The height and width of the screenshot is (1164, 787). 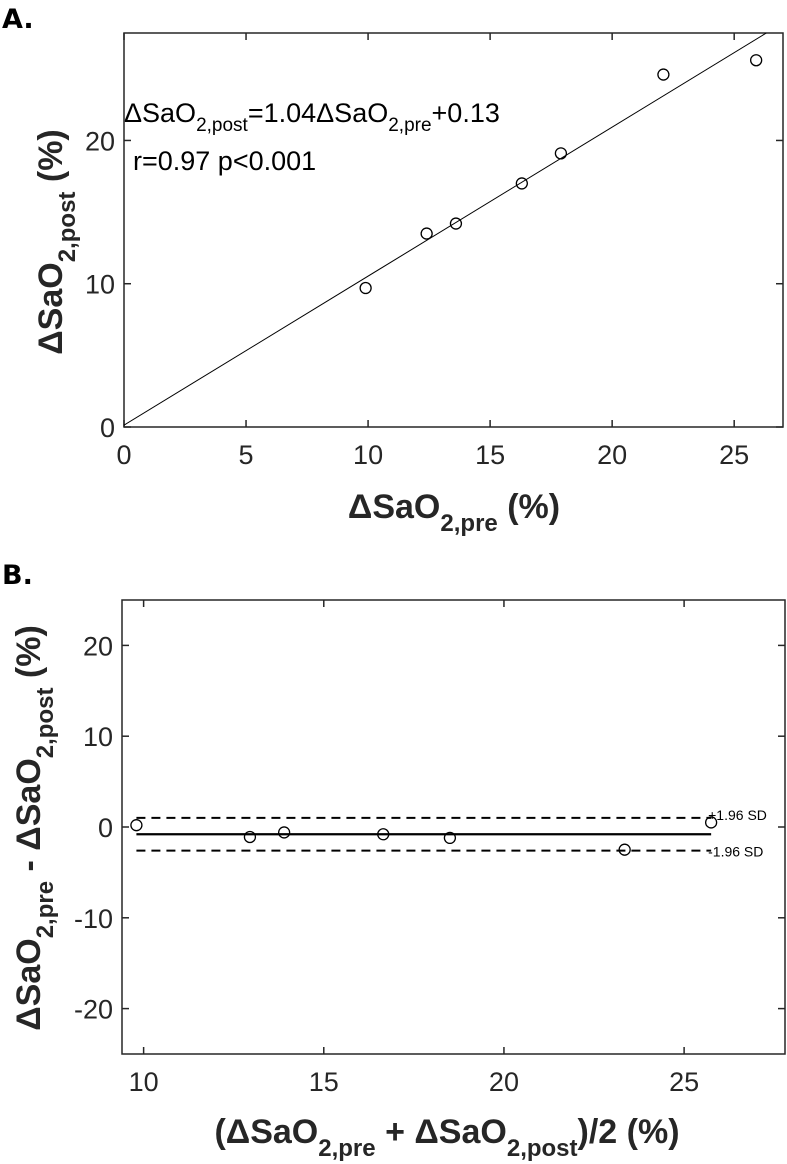 I want to click on panel-a-x-tick-label: 15, so click(x=490, y=455).